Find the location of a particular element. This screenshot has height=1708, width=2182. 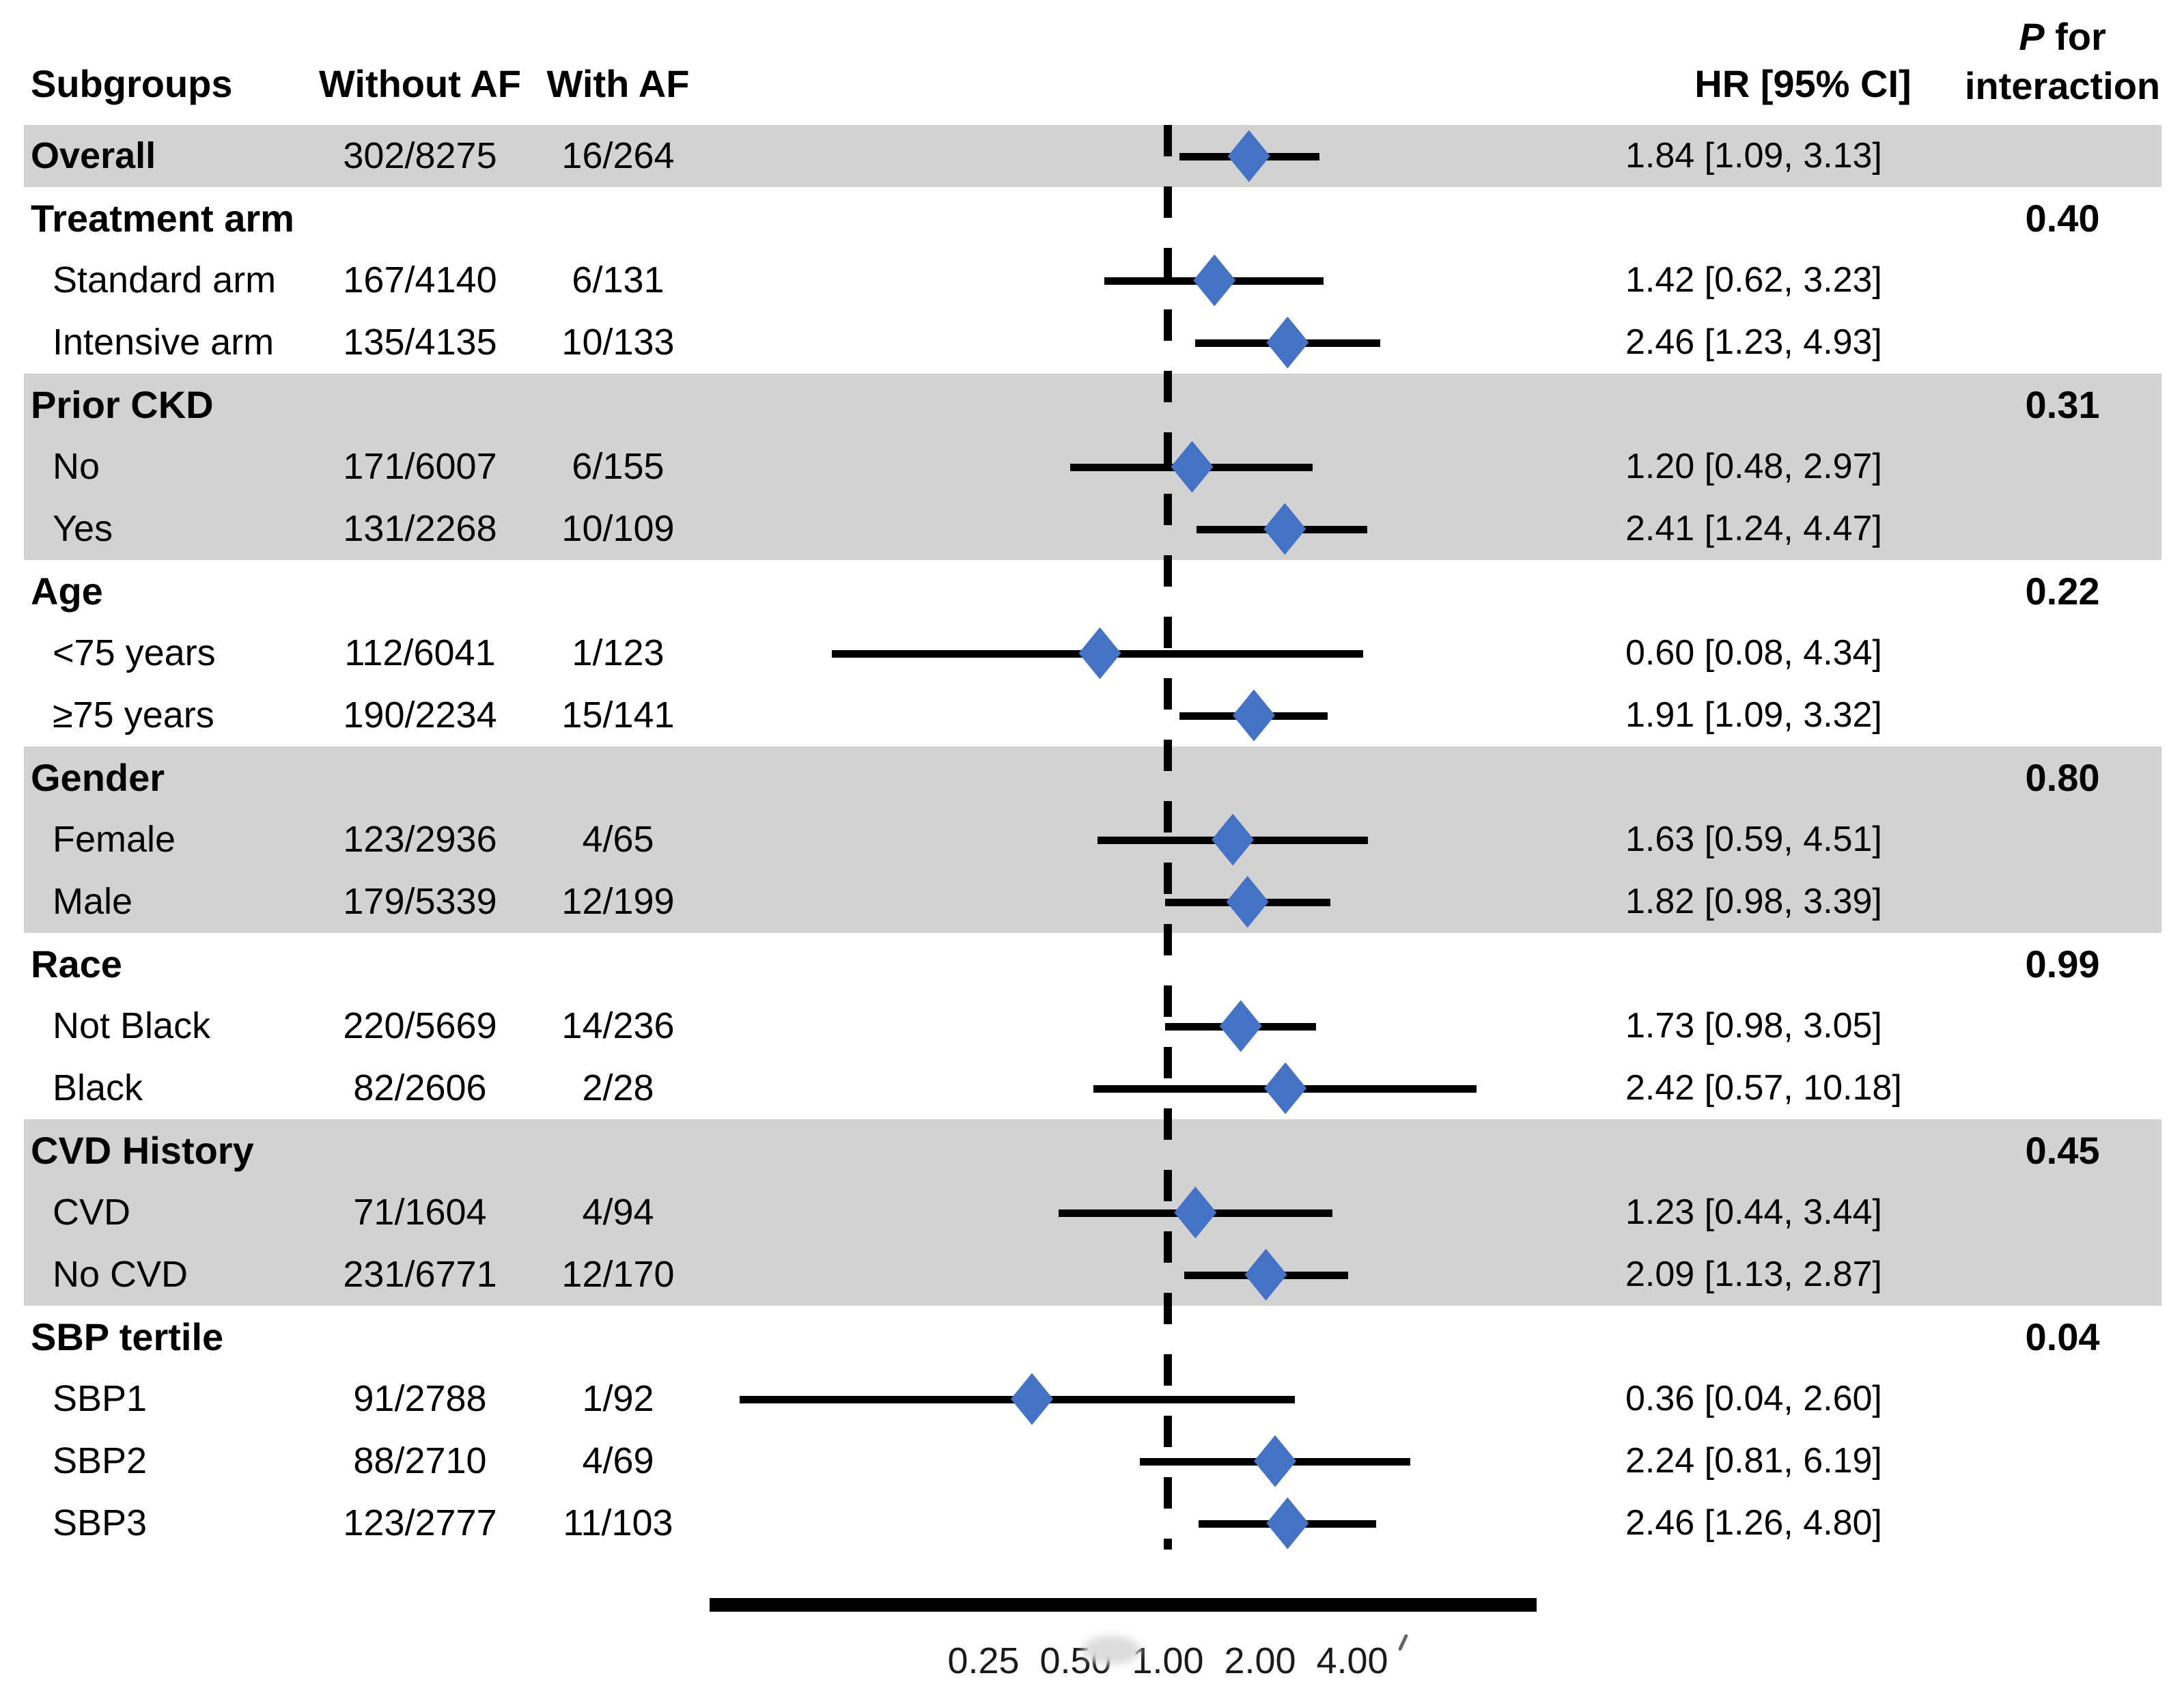

data-row: Yes 131/2268 10/109 2.41 [1.24, 4.47] is located at coordinates (1093, 529).